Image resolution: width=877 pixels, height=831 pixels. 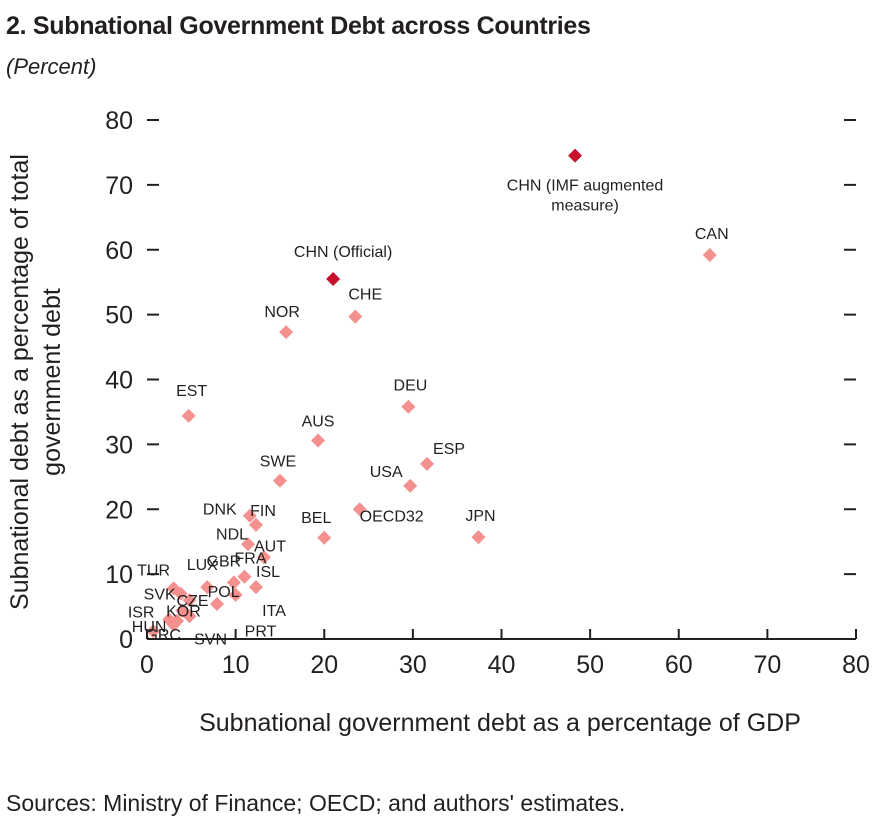 What do you see at coordinates (408, 407) in the screenshot?
I see `data-point-deu` at bounding box center [408, 407].